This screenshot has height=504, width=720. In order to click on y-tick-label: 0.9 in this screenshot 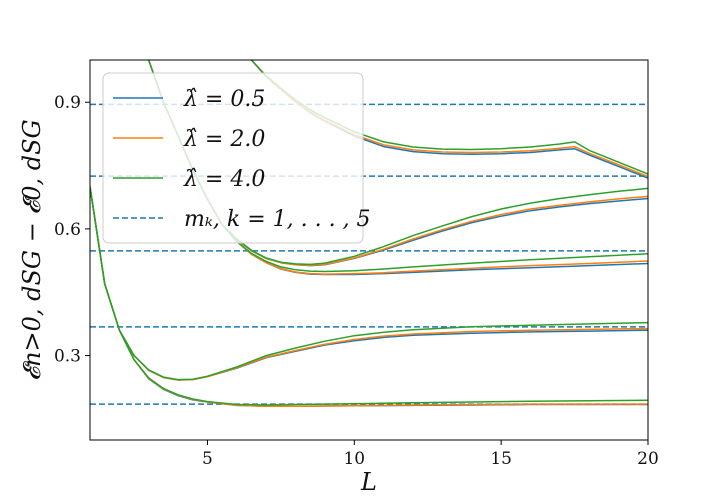, I will do `click(67, 103)`.